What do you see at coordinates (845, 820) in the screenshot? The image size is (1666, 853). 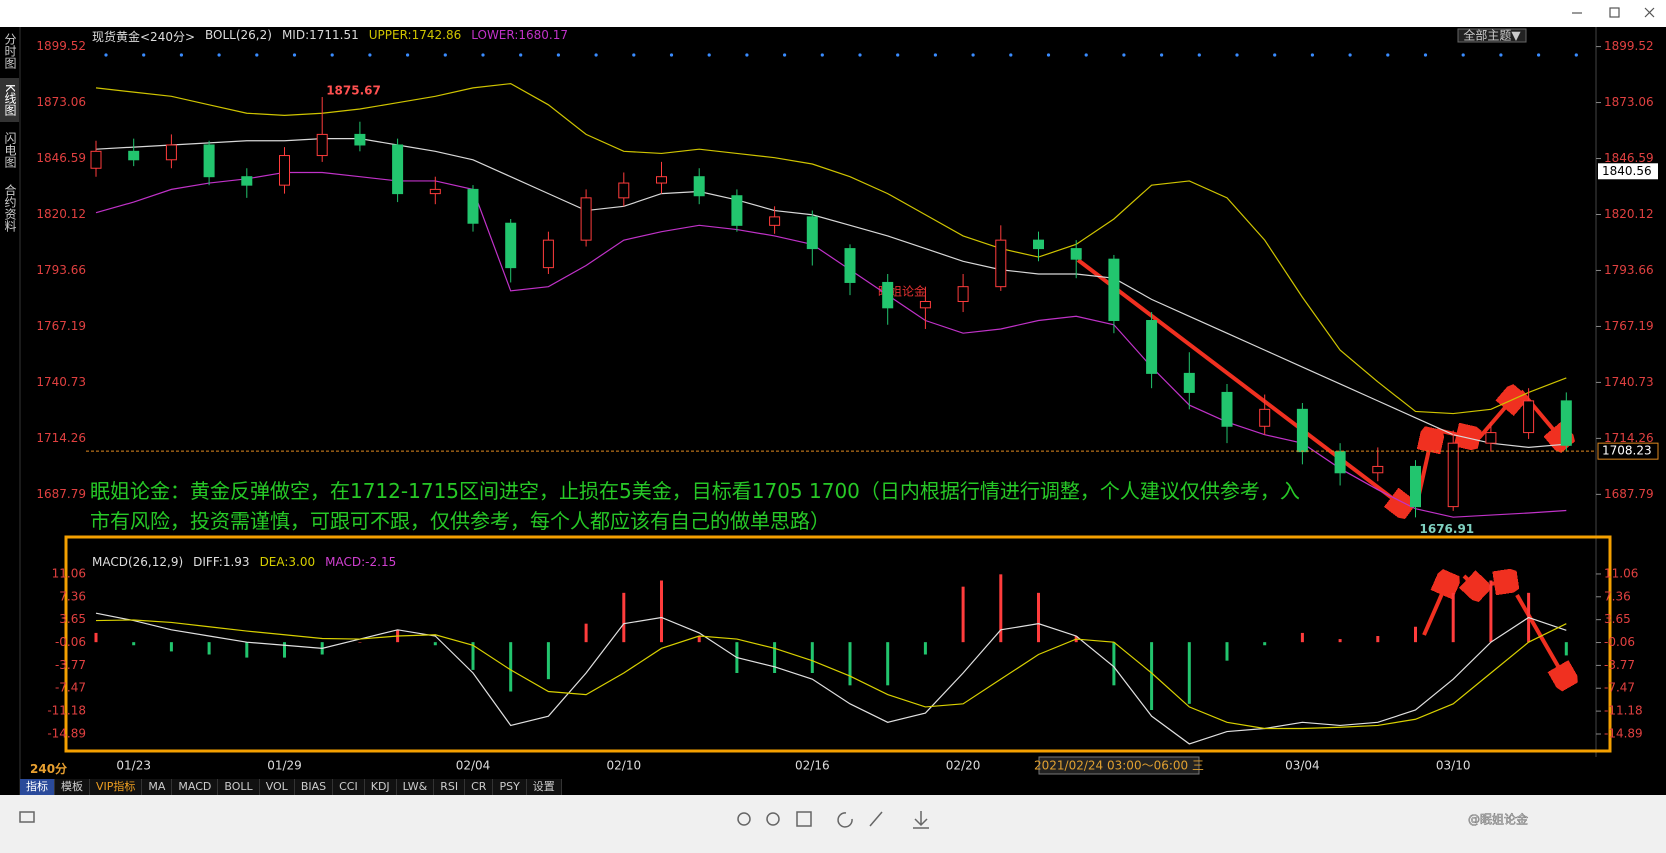 I see `refresh` at bounding box center [845, 820].